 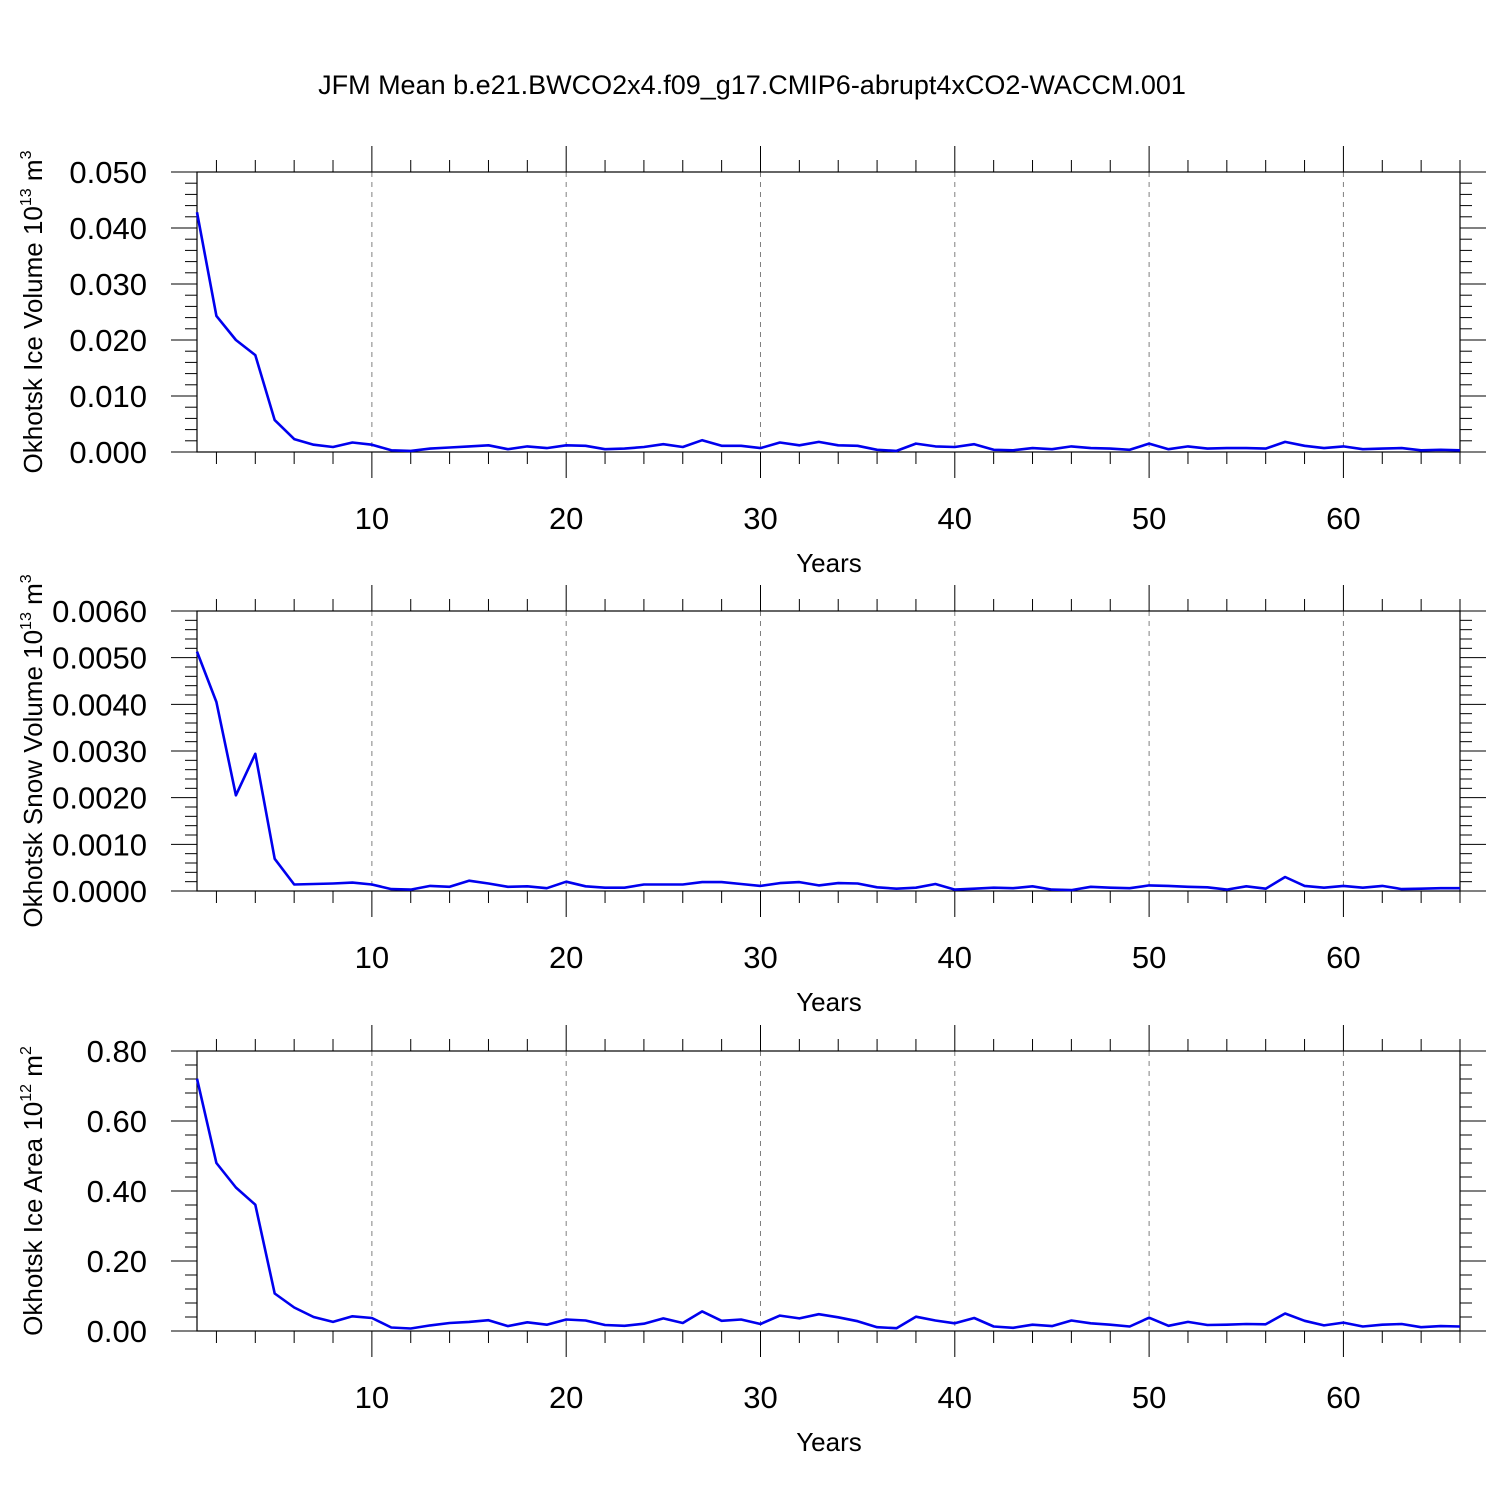 I want to click on y-tick-label: 0.0010, so click(x=99, y=844).